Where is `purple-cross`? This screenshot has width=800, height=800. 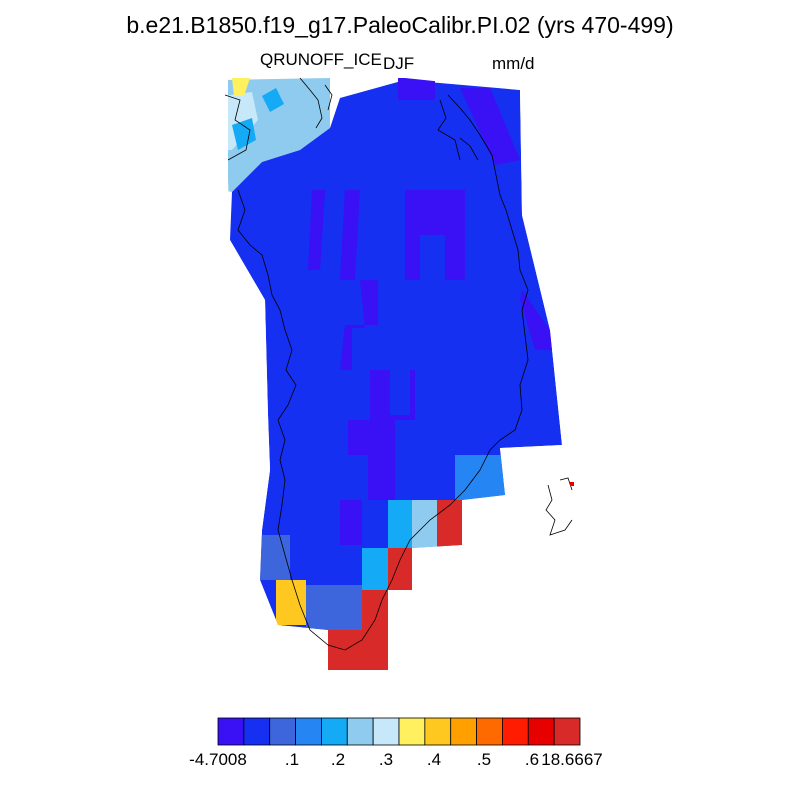
purple-cross is located at coordinates (435, 235).